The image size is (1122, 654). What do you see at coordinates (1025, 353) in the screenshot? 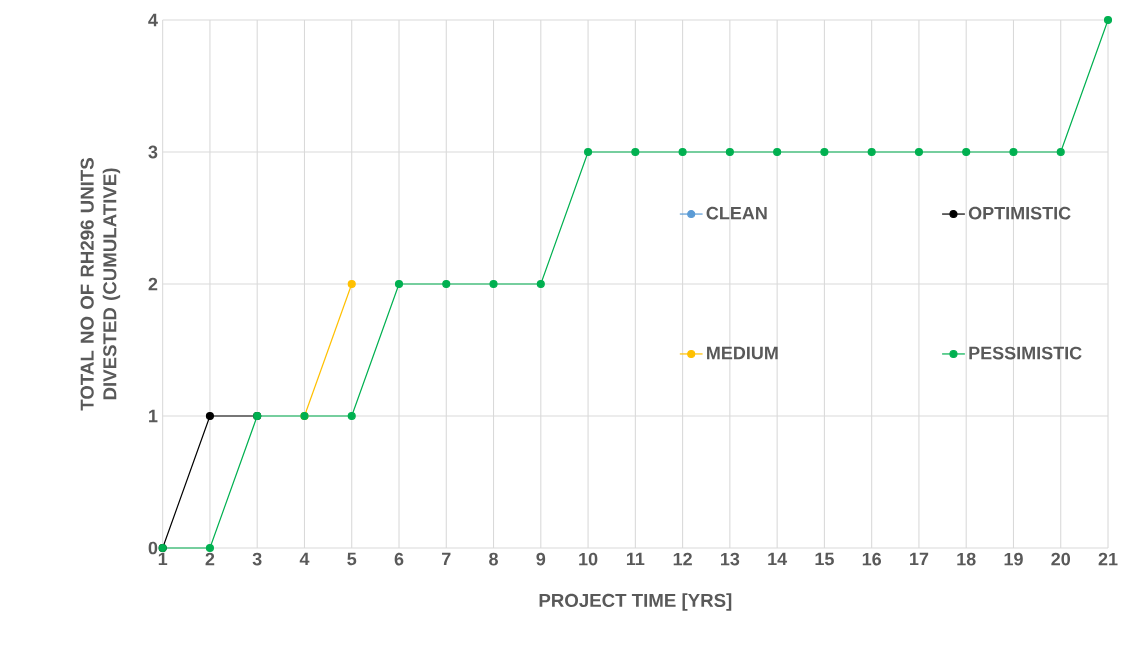
I see `legend-label: PESSIMISTIC` at bounding box center [1025, 353].